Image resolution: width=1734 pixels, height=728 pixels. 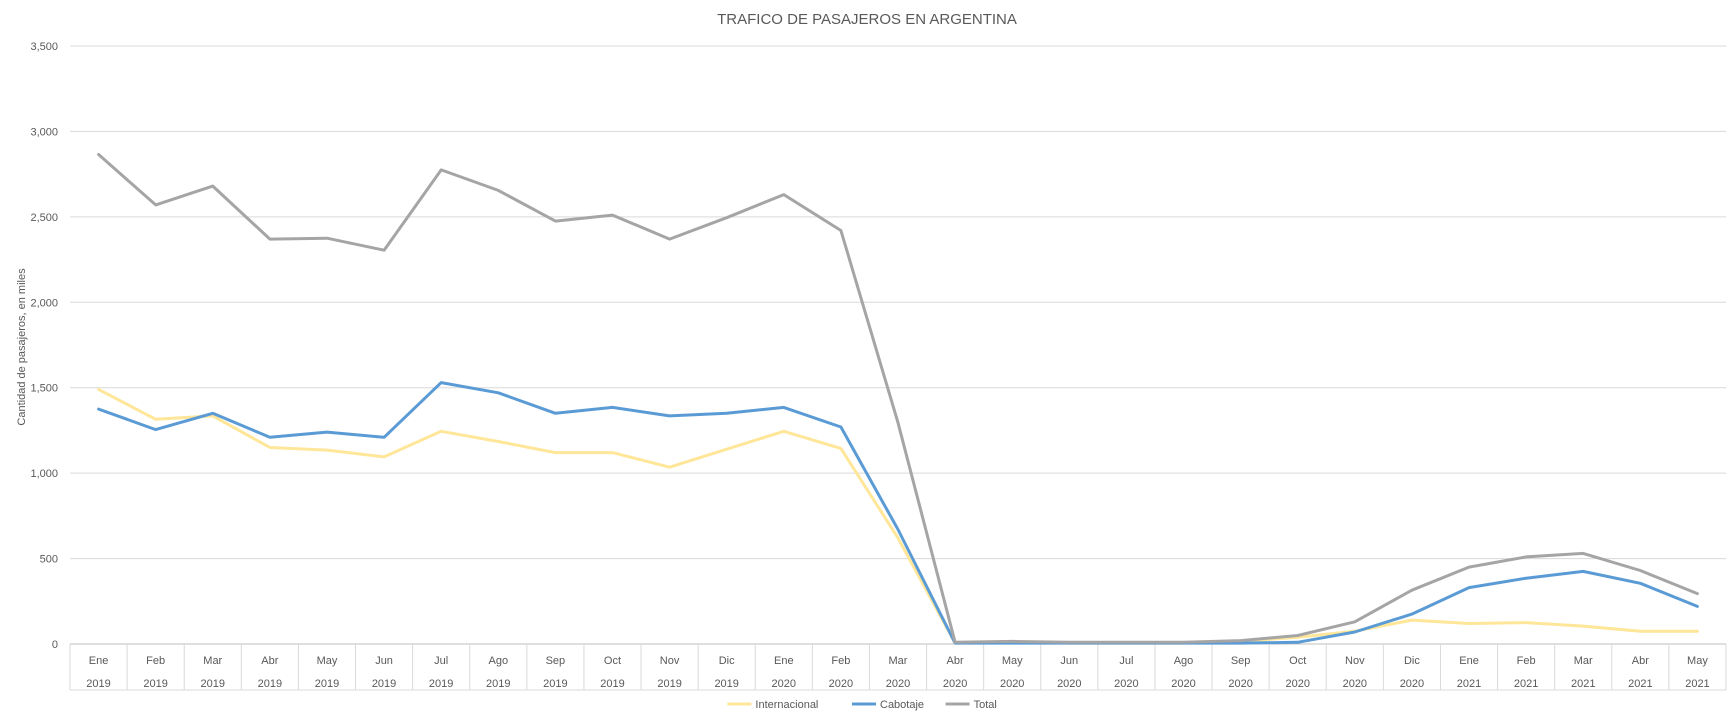 I want to click on y-axis-ticks: 0 500 1,000 1,500 2,000 2,500 3,000 3,500, so click(x=44, y=346).